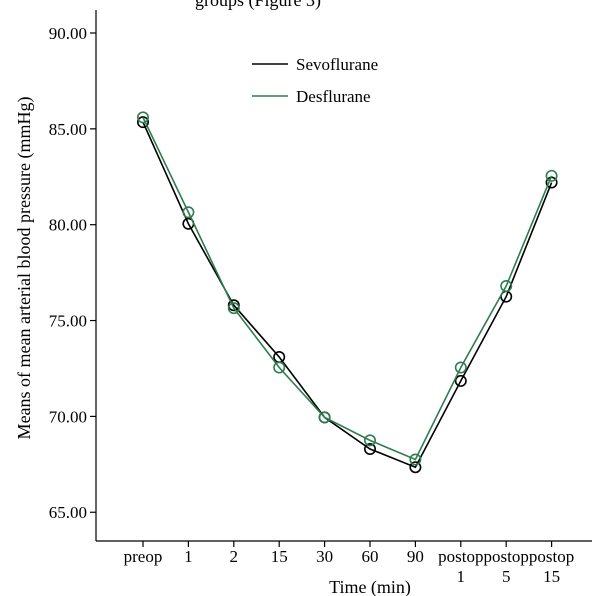 The image size is (606, 596). What do you see at coordinates (258, 5) in the screenshot?
I see `chart-title: groups (Figure 3)` at bounding box center [258, 5].